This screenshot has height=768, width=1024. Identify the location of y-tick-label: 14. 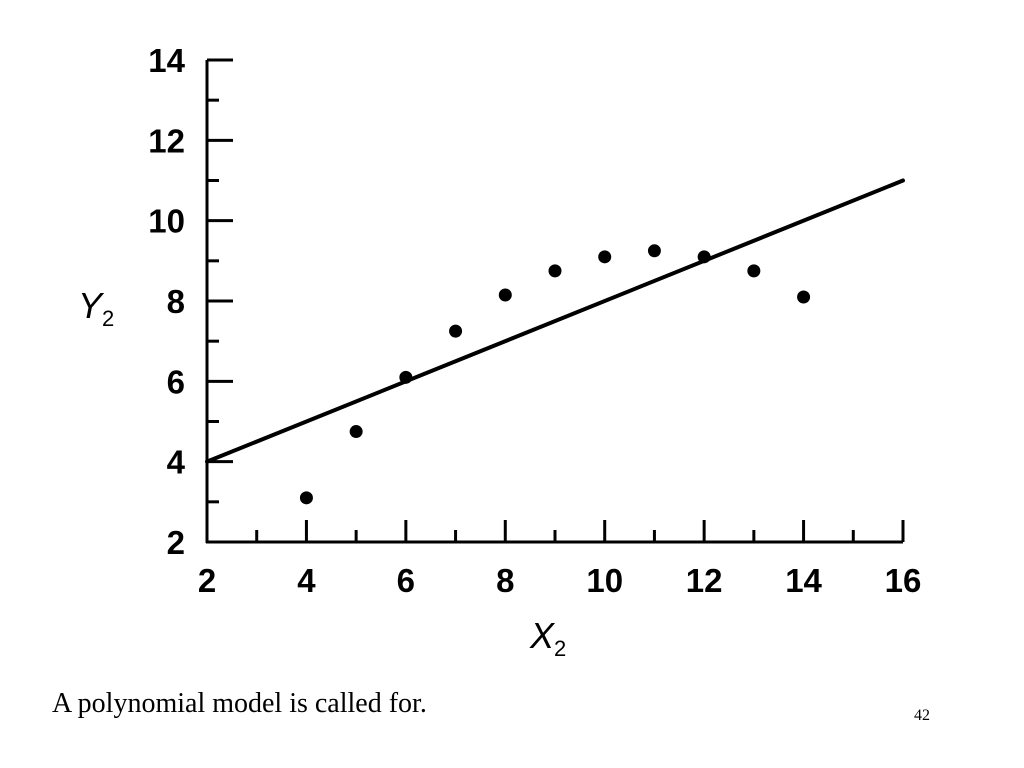
(166, 60).